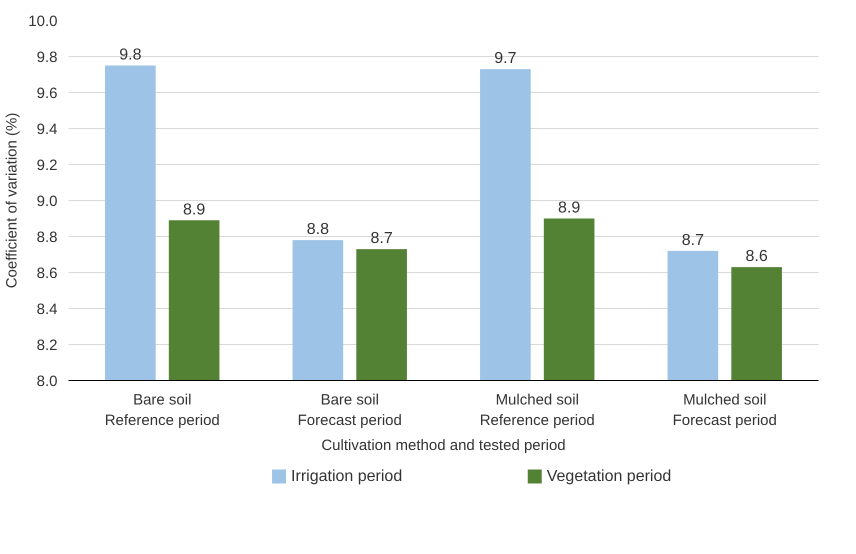 Image resolution: width=856 pixels, height=554 pixels. What do you see at coordinates (609, 476) in the screenshot?
I see `legend-label: Vegetation period` at bounding box center [609, 476].